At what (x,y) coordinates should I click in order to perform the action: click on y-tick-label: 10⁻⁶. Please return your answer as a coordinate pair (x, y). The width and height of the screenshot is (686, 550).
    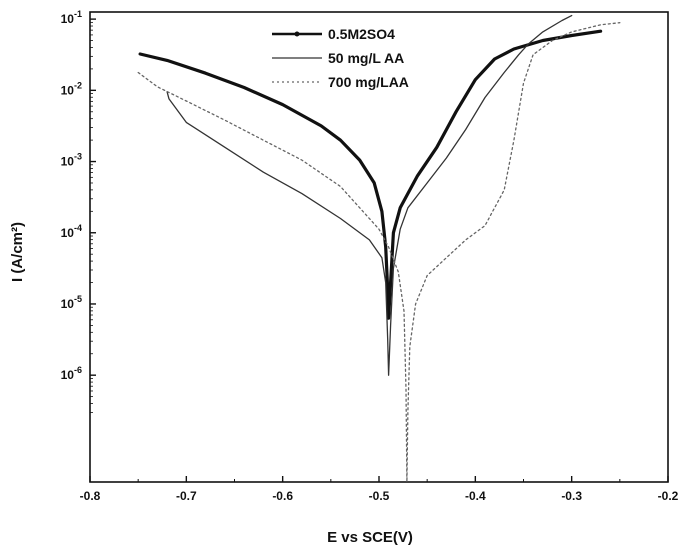
    Looking at the image, I should click on (71, 373).